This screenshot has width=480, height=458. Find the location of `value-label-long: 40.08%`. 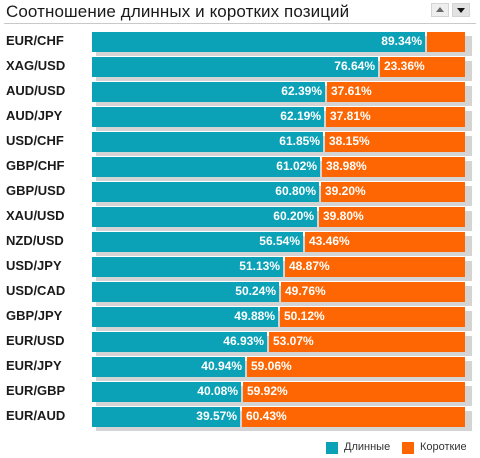

value-label-long: 40.08% is located at coordinates (217, 391).